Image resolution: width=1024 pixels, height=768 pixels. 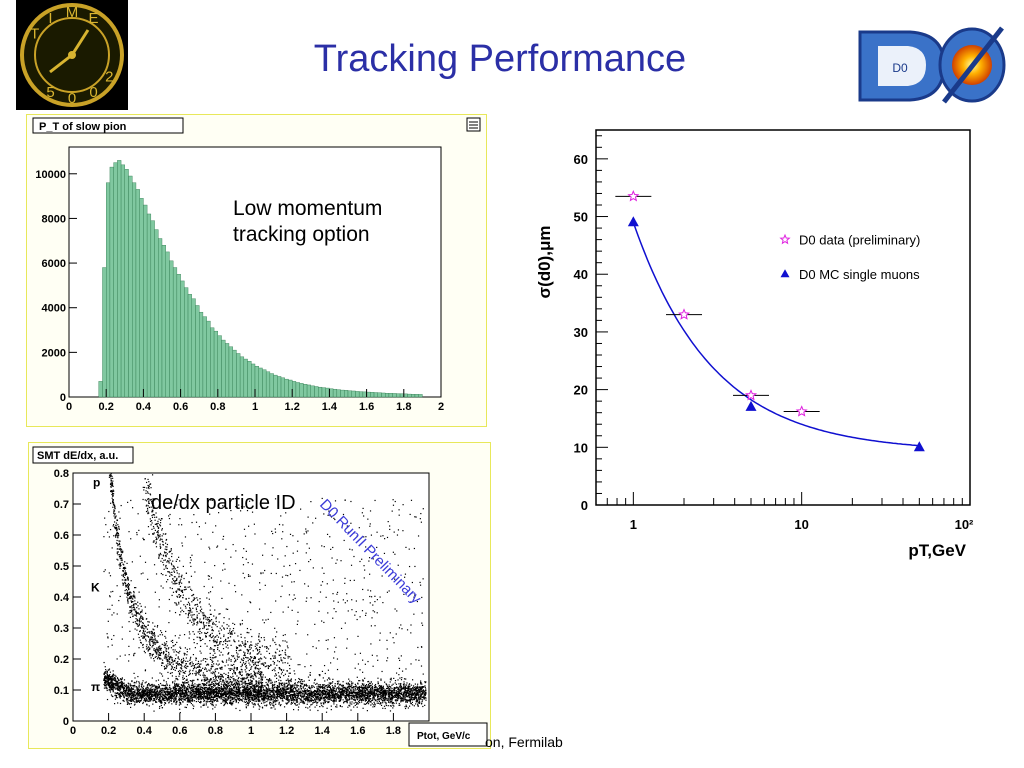 What do you see at coordinates (473, 124) in the screenshot?
I see `histogram-options-icon` at bounding box center [473, 124].